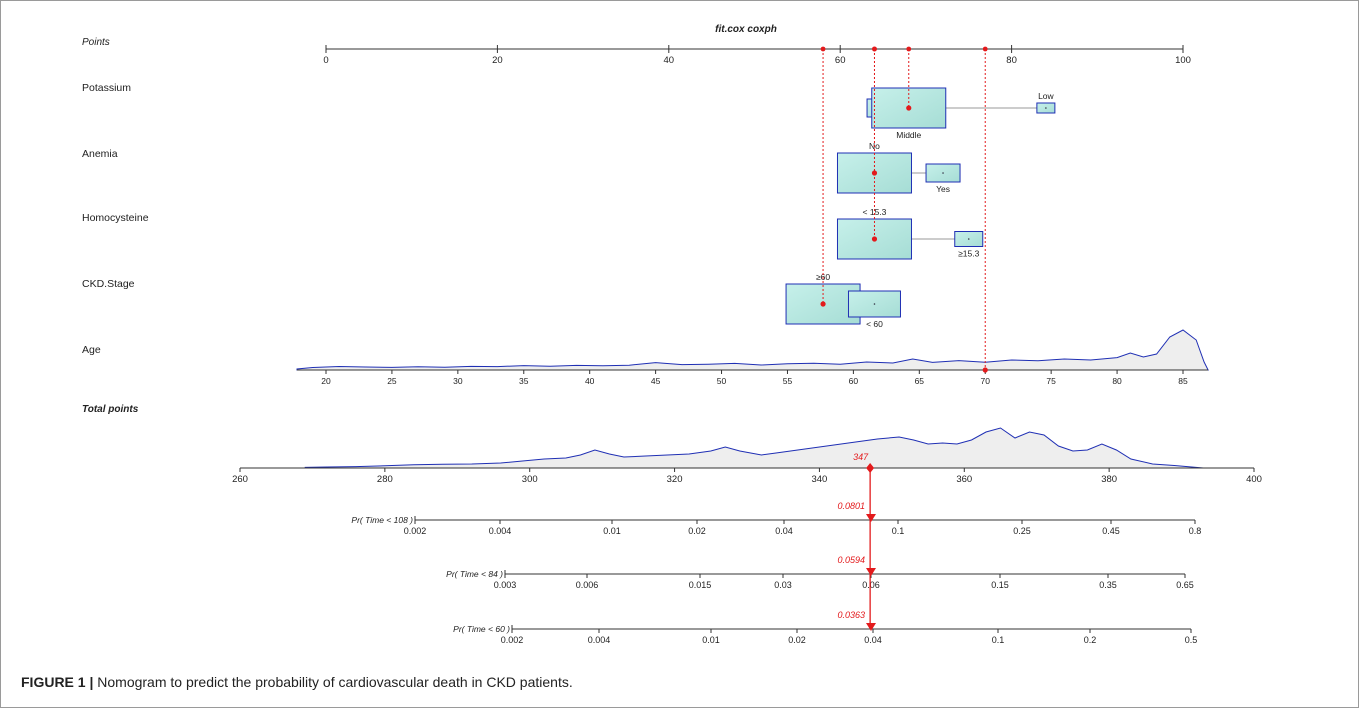  What do you see at coordinates (968, 254) in the screenshot?
I see `level-label: ≥15.3` at bounding box center [968, 254].